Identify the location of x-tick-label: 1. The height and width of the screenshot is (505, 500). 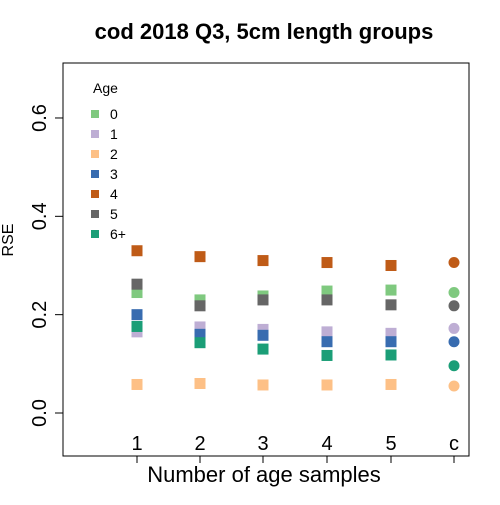
(136, 444).